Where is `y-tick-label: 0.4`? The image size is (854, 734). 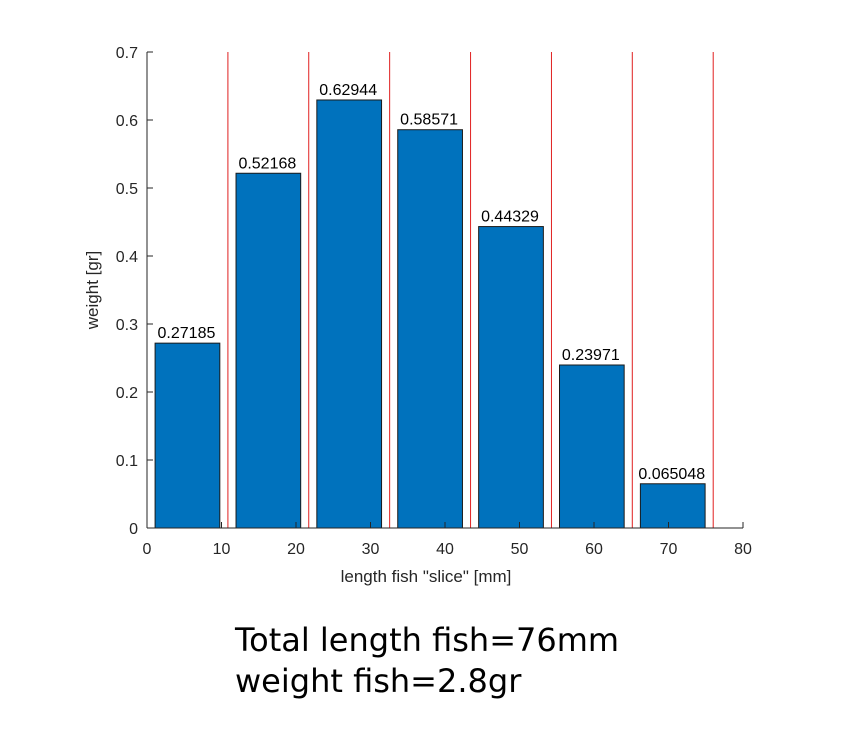 y-tick-label: 0.4 is located at coordinates (127, 257).